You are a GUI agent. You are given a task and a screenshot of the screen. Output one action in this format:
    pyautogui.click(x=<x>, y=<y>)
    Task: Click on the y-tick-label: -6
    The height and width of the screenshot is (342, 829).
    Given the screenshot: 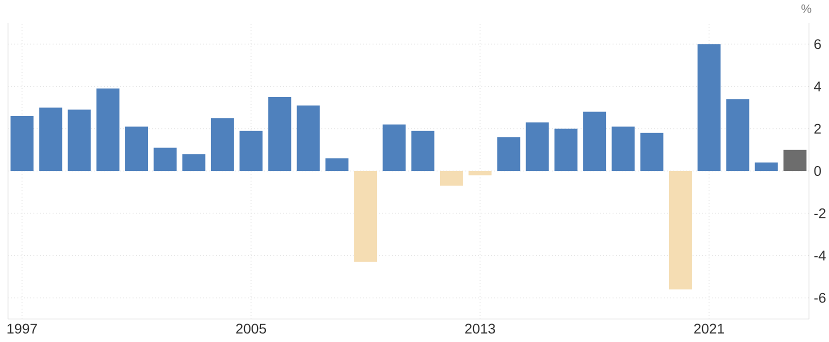 What is the action you would take?
    pyautogui.click(x=820, y=297)
    